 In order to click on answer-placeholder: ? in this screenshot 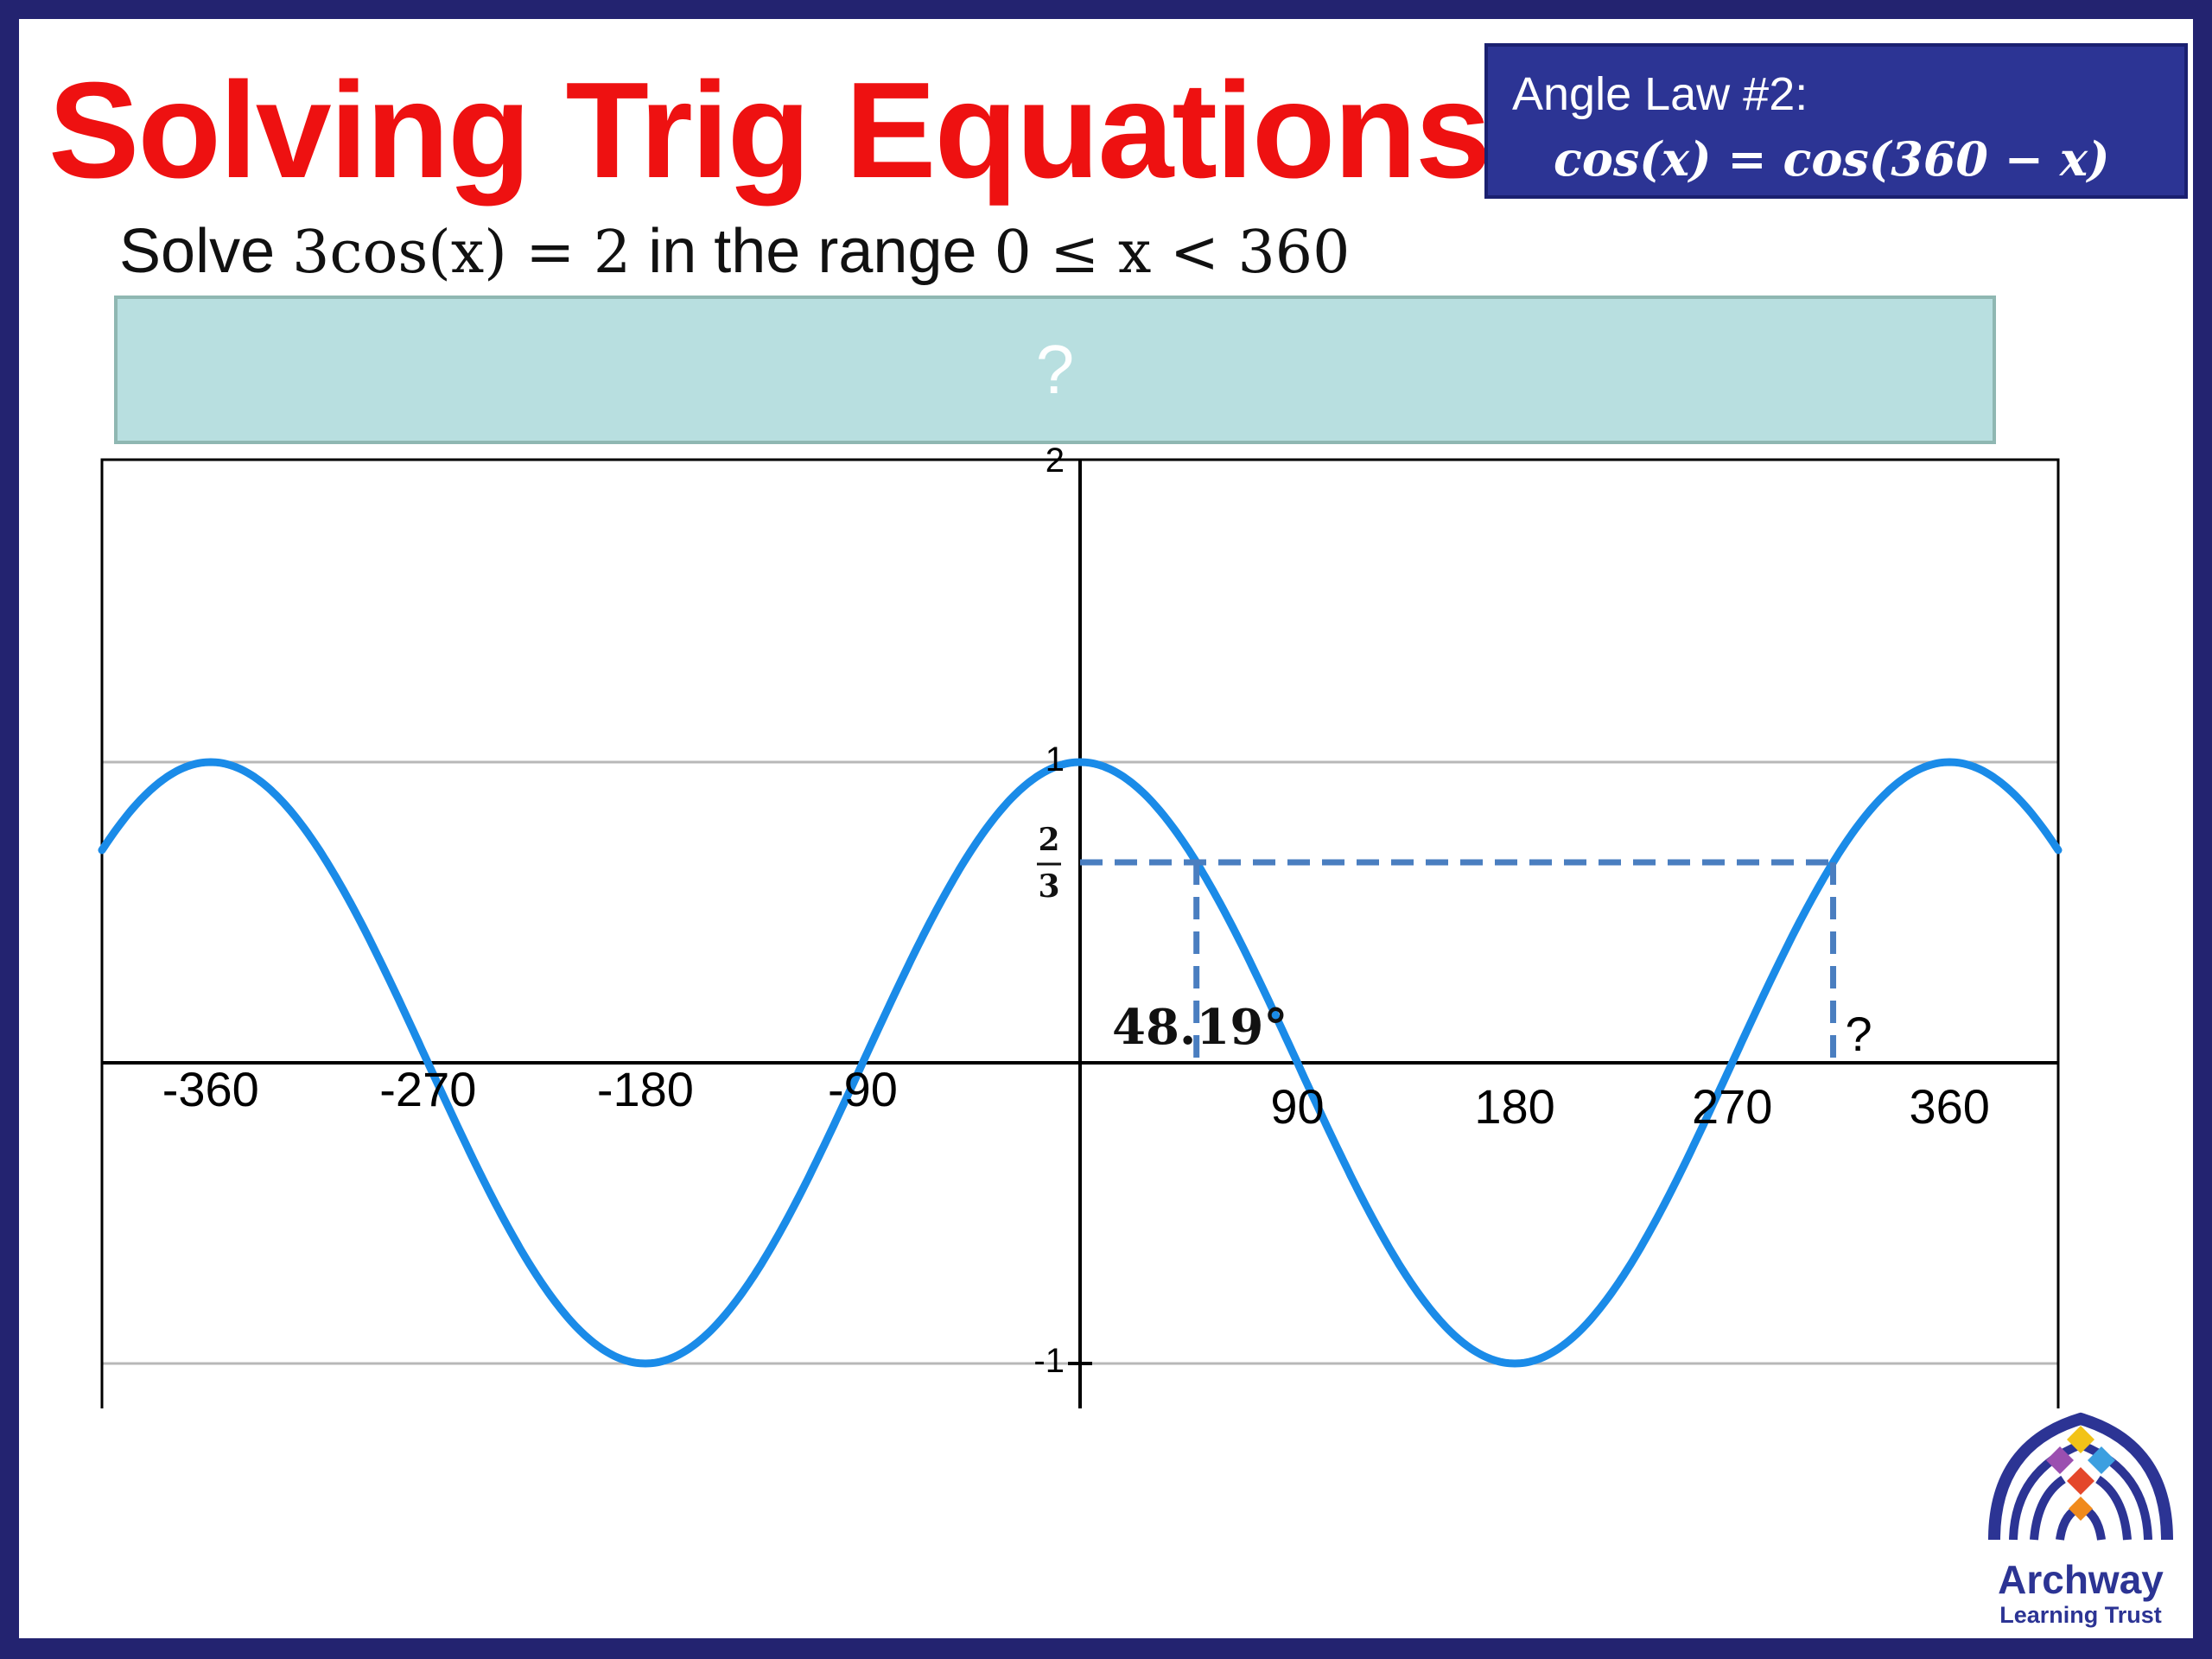, I will do `click(1055, 369)`.